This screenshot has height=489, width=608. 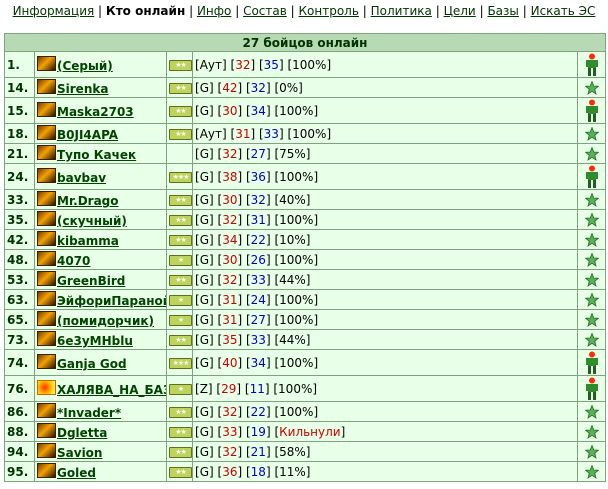 What do you see at coordinates (111, 390) in the screenshot?
I see `fighter-name-link: ХАЛЯВА_НА_БАЗЕ` at bounding box center [111, 390].